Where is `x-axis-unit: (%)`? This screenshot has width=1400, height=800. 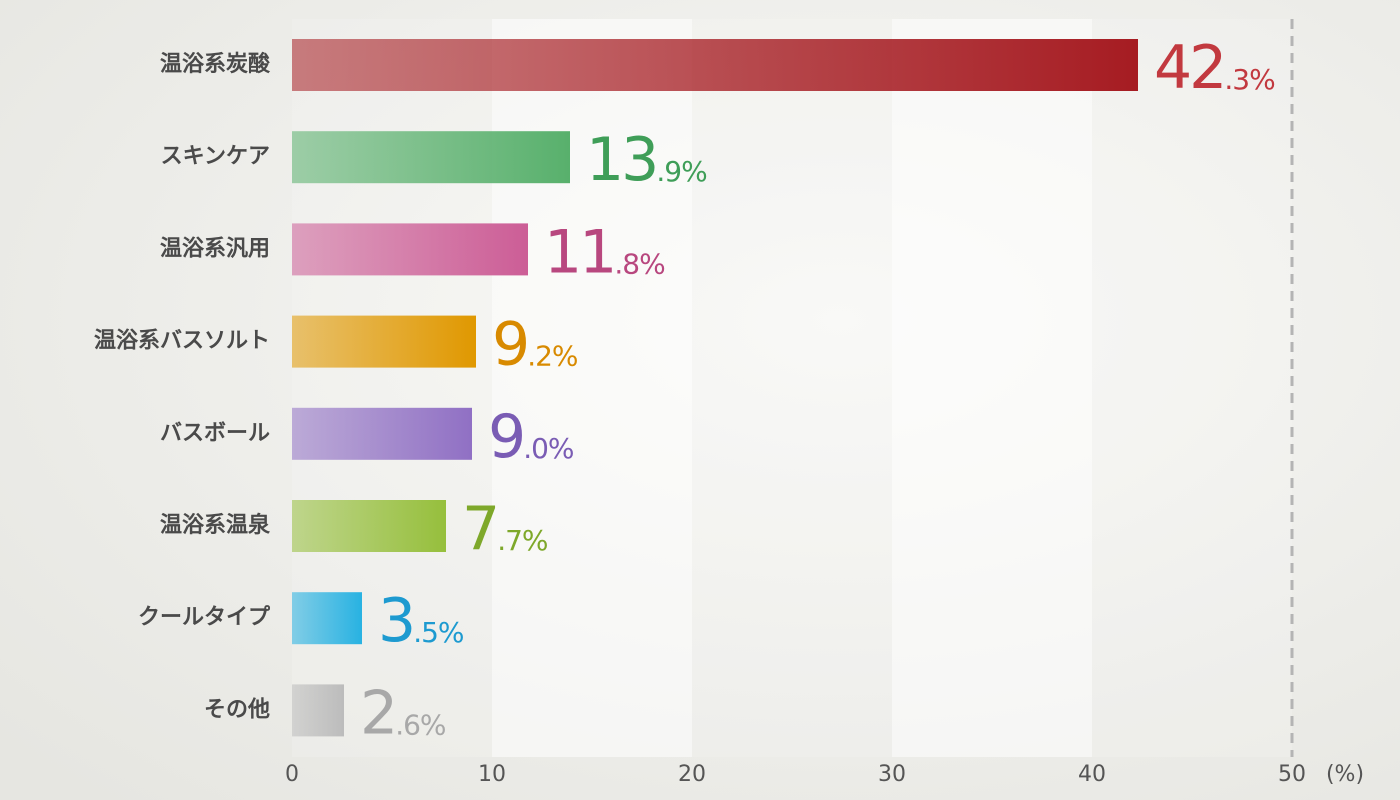 x-axis-unit: (%) is located at coordinates (1345, 774).